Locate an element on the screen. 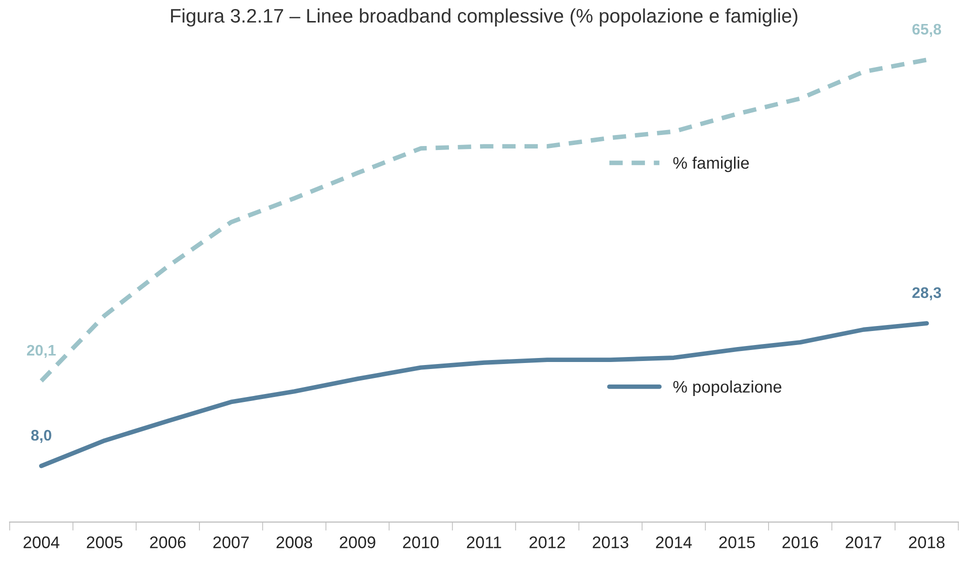  x-tick-label: 2006 is located at coordinates (168, 542).